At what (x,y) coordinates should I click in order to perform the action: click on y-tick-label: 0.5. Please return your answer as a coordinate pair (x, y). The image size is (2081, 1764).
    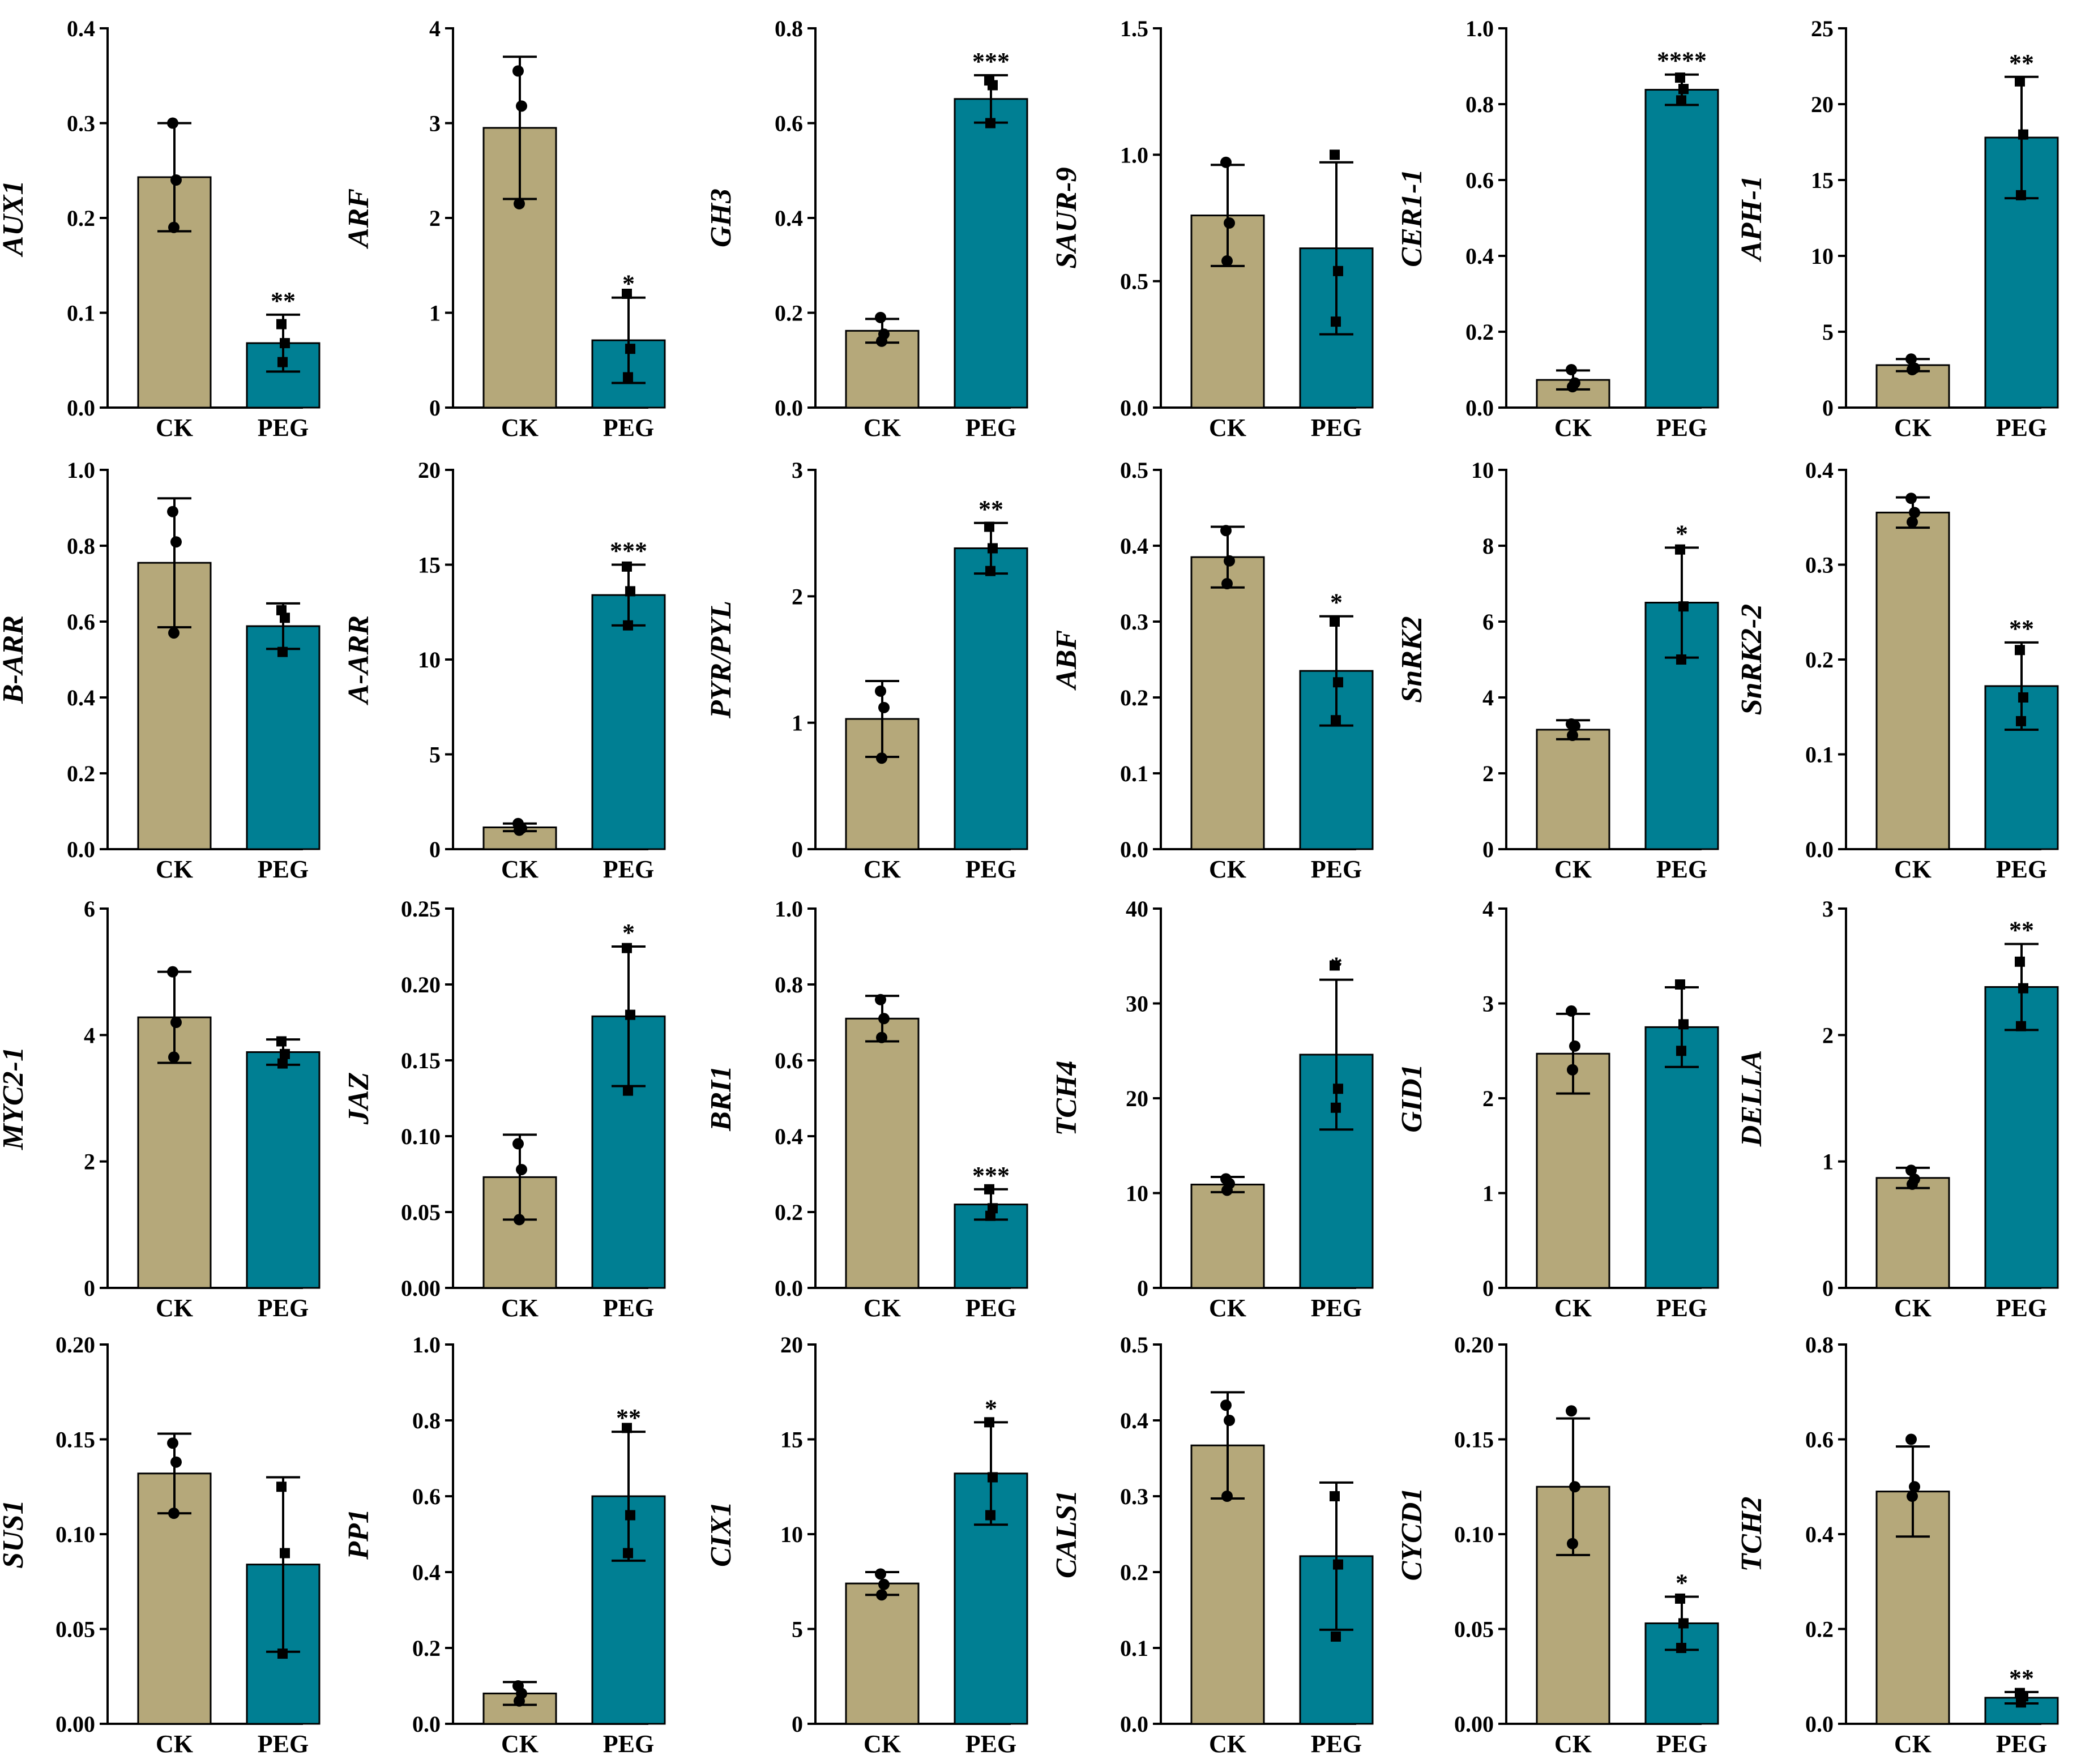
    Looking at the image, I should click on (1134, 1345).